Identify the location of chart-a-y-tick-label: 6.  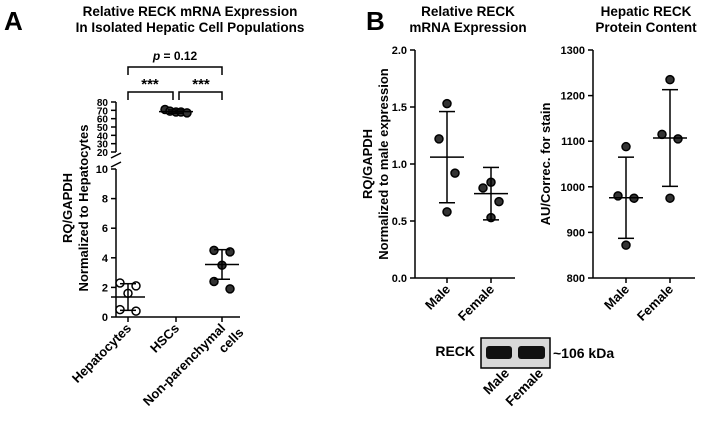
(105, 229).